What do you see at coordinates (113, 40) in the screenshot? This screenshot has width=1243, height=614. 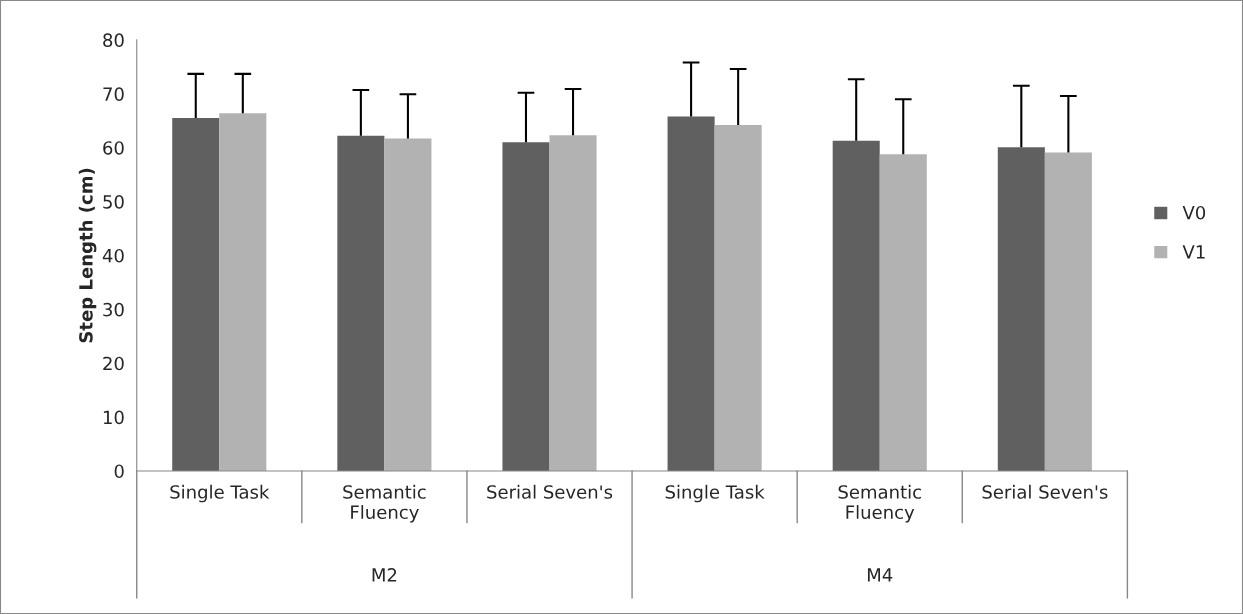 I see `y-tick-label: 80` at bounding box center [113, 40].